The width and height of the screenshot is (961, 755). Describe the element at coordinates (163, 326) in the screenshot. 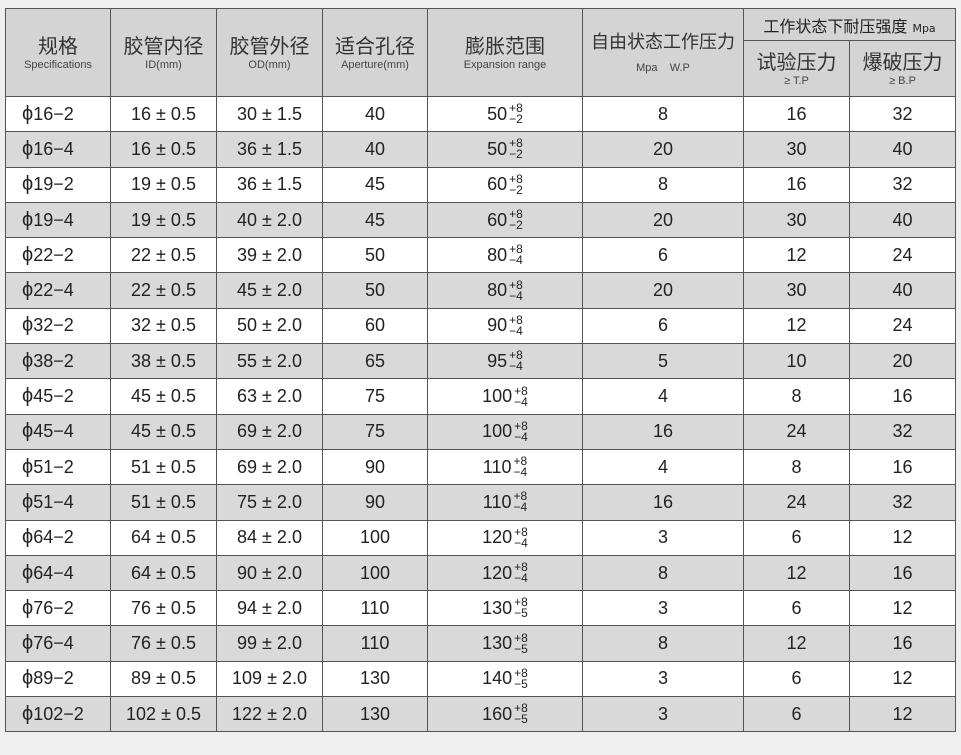

I see `cell-id: 32 ± 0.5` at that location.